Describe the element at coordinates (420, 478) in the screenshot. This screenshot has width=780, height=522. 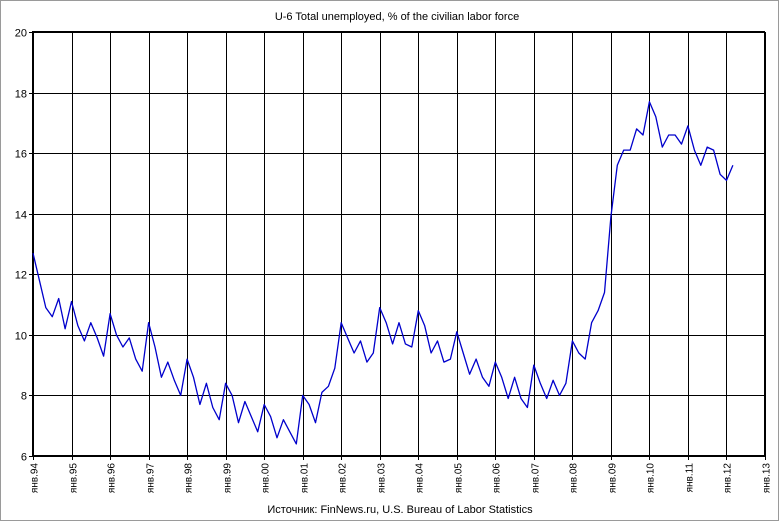
I see `x-tick-label: янв.04` at that location.